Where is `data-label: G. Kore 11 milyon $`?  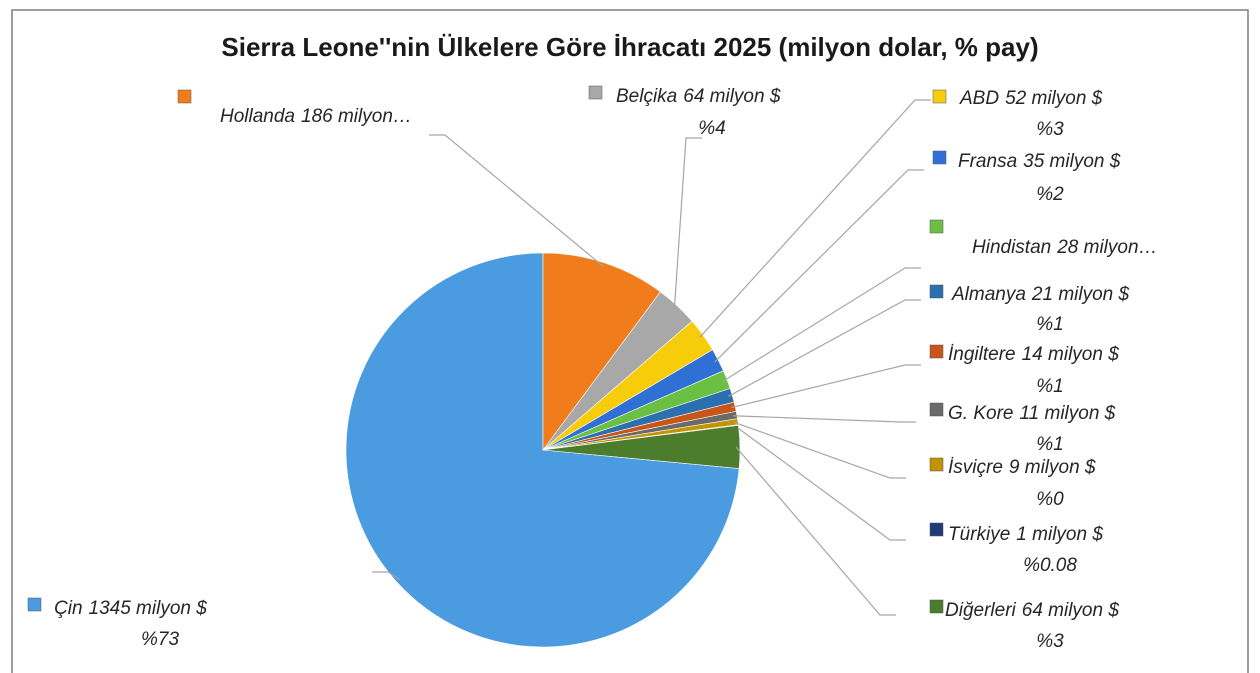 data-label: G. Kore 11 milyon $ is located at coordinates (1032, 413).